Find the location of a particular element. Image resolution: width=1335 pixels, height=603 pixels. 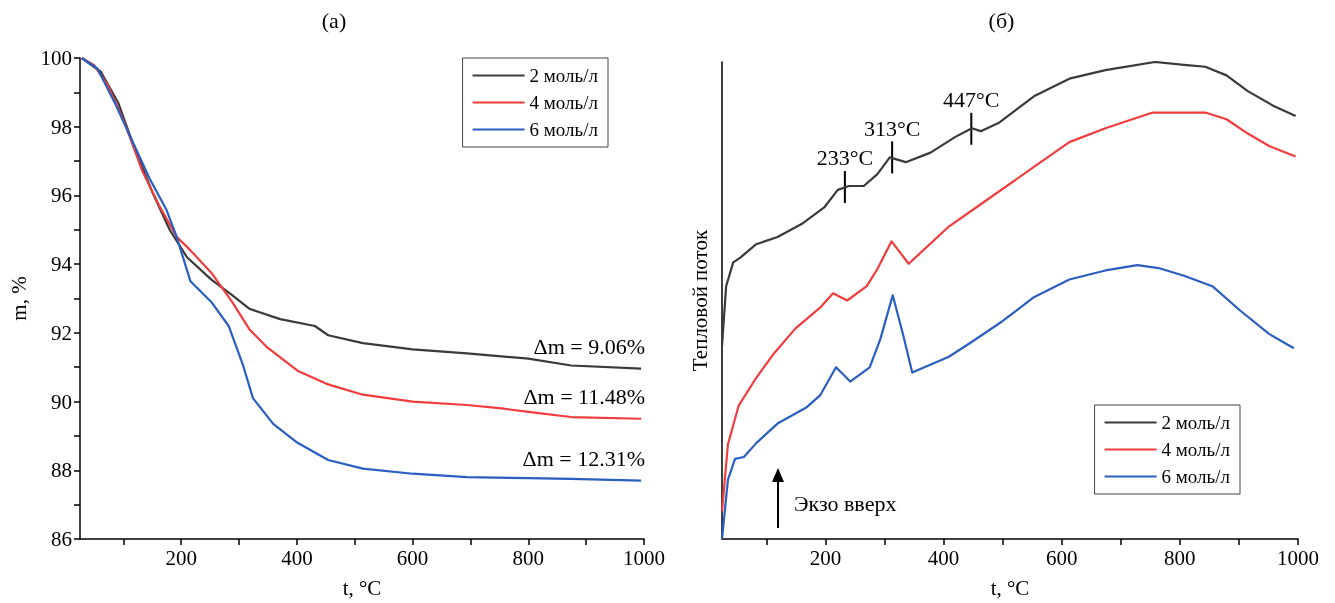

chart-title: (б) is located at coordinates (1001, 20).